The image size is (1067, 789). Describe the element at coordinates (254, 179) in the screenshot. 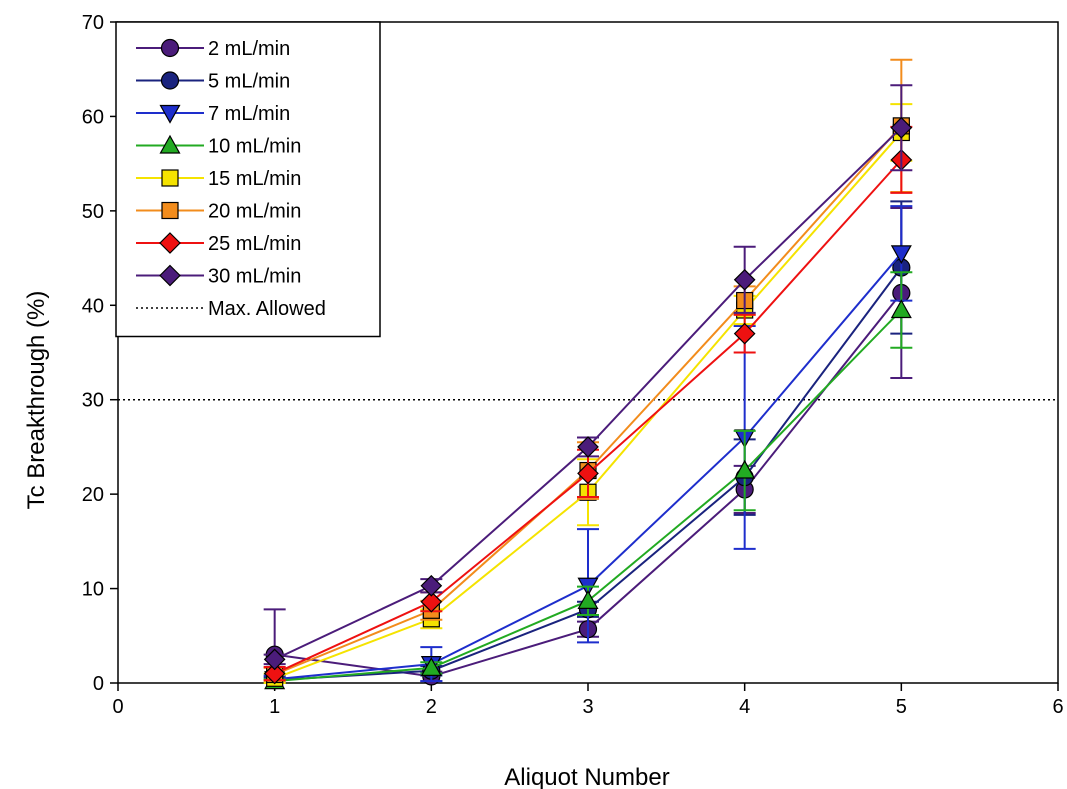

I see `legend-label: 15 mL/min` at that location.